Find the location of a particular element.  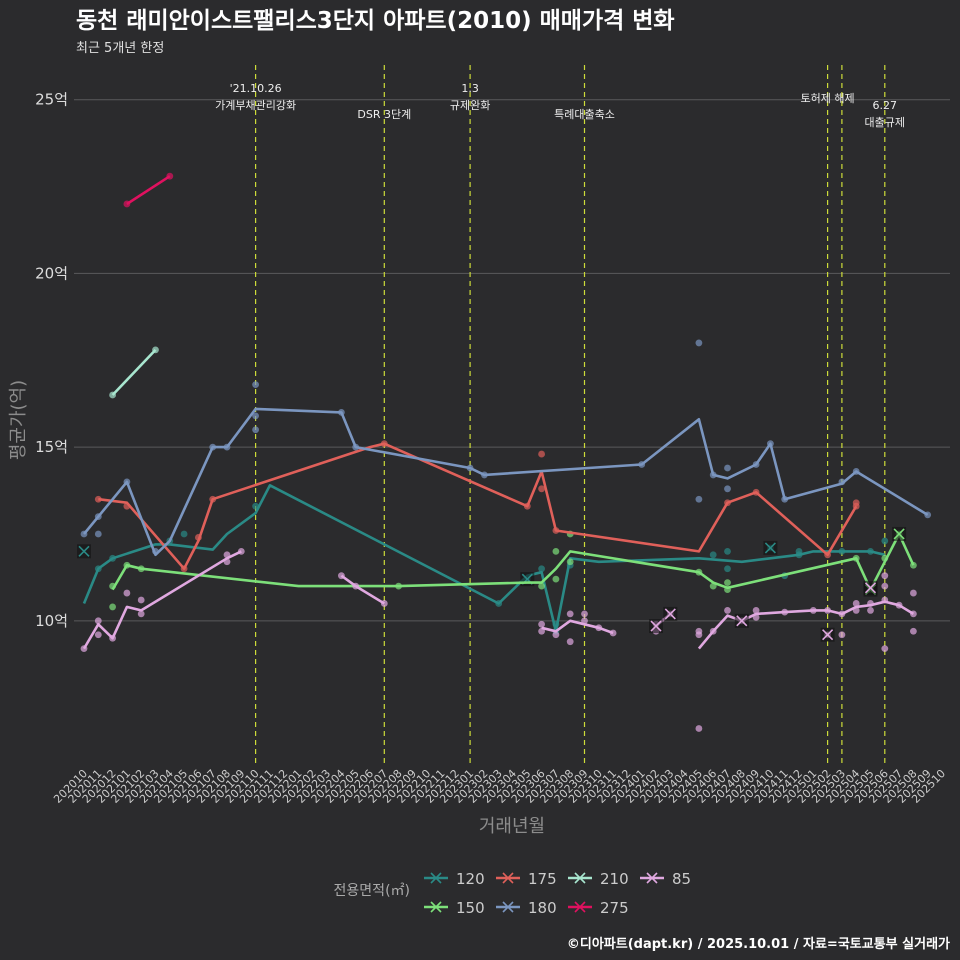

y-tick-label: 10억 is located at coordinates (51, 621).